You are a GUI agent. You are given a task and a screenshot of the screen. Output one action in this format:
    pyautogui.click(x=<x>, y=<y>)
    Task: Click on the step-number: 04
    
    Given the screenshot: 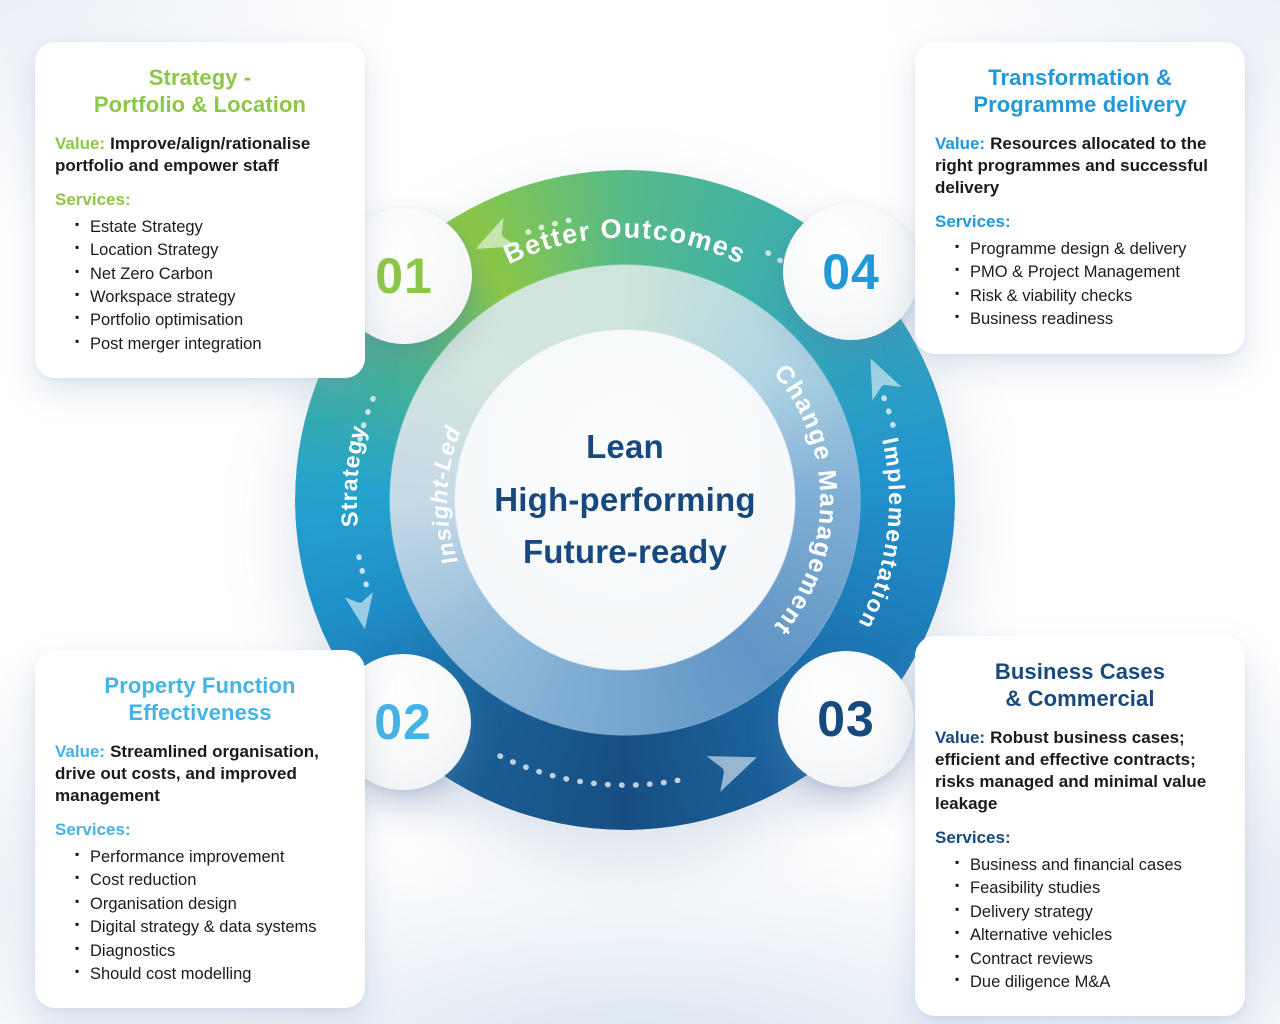 What is the action you would take?
    pyautogui.click(x=851, y=272)
    